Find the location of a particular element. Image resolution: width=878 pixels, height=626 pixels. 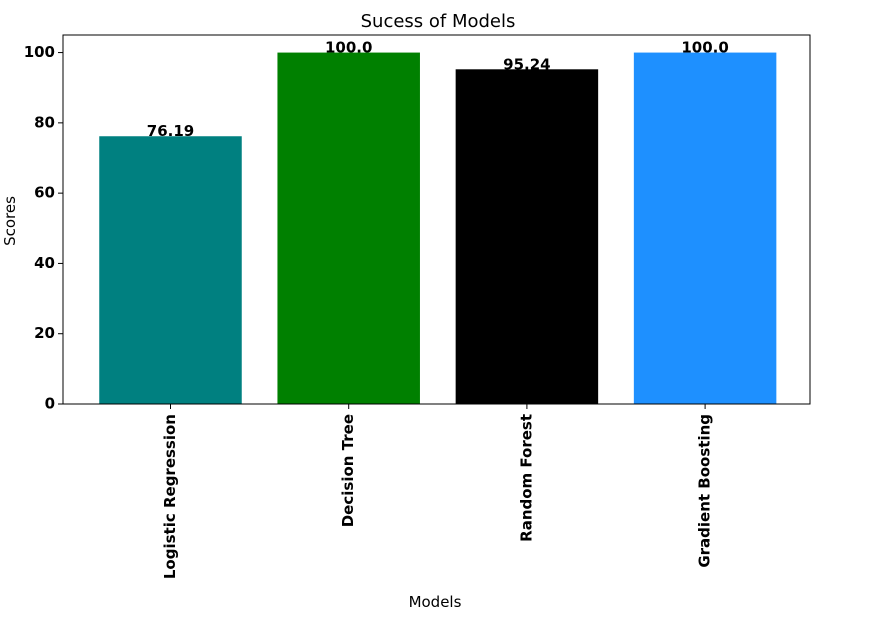

data-label-3: 95.24 is located at coordinates (526, 64).